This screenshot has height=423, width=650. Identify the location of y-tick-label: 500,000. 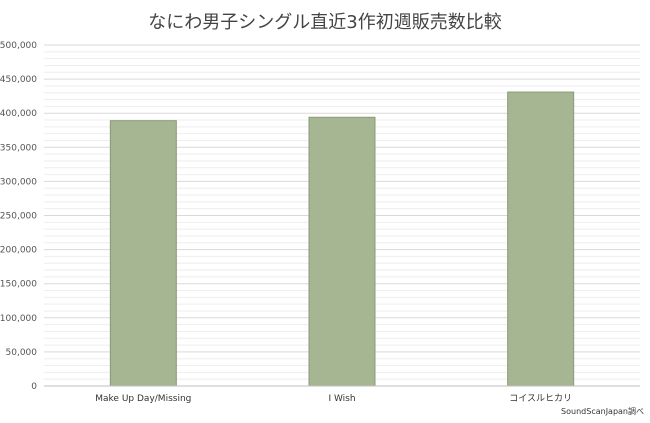
(18, 46).